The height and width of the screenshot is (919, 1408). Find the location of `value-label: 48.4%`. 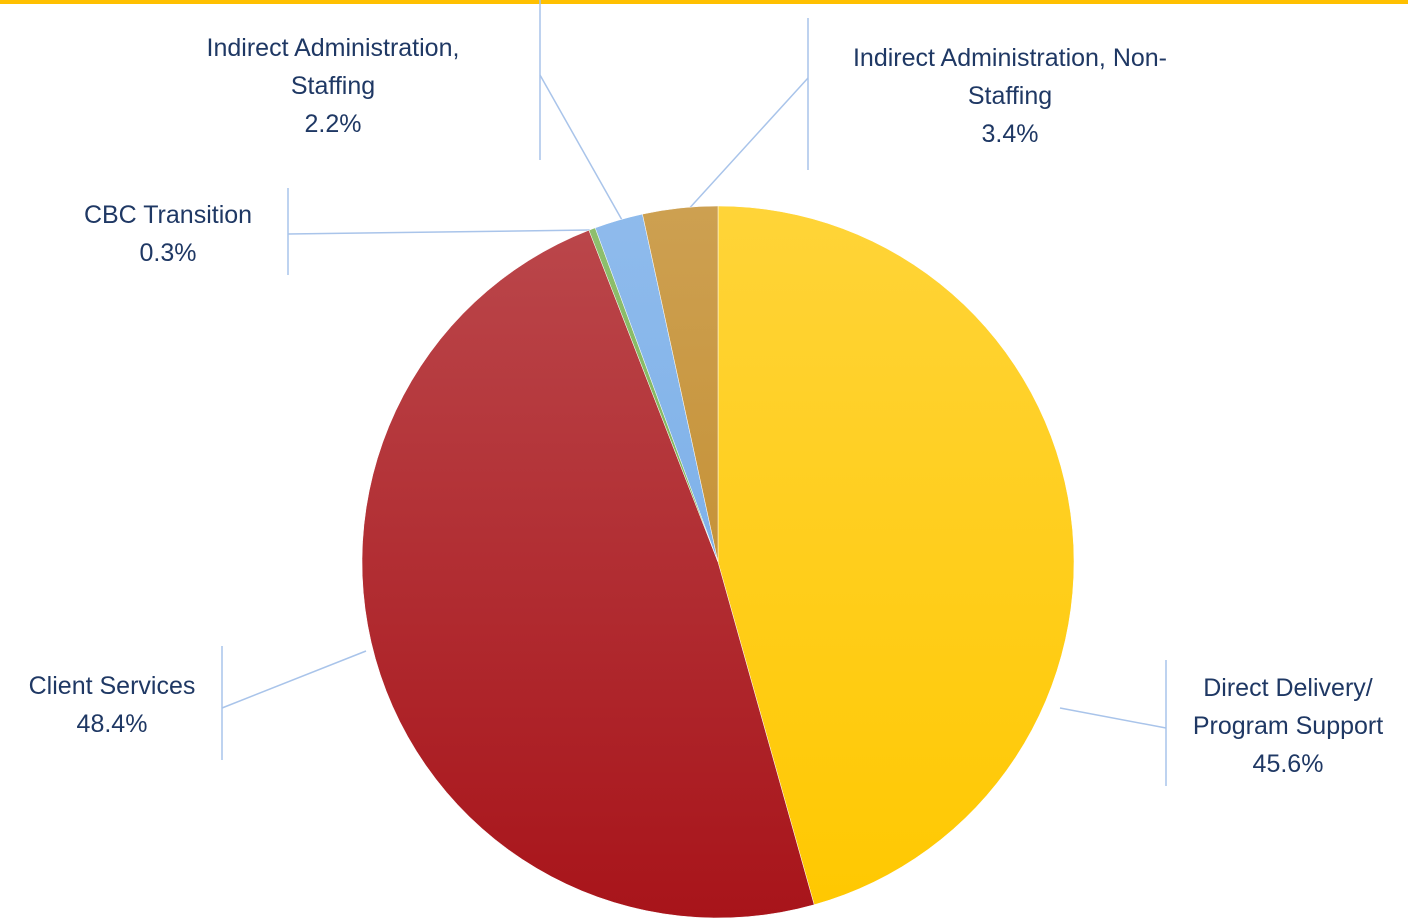

value-label: 48.4% is located at coordinates (112, 724).